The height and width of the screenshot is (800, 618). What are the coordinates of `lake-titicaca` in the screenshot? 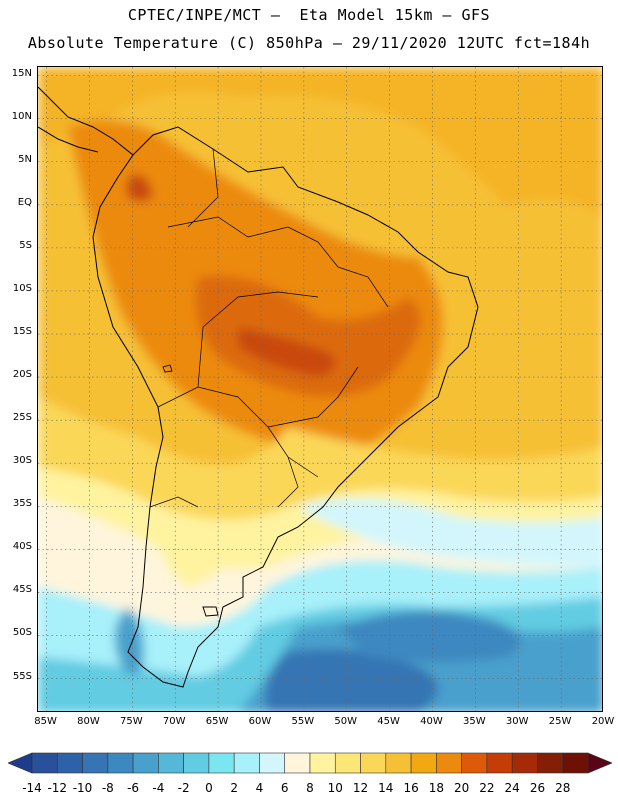 It's located at (167, 368).